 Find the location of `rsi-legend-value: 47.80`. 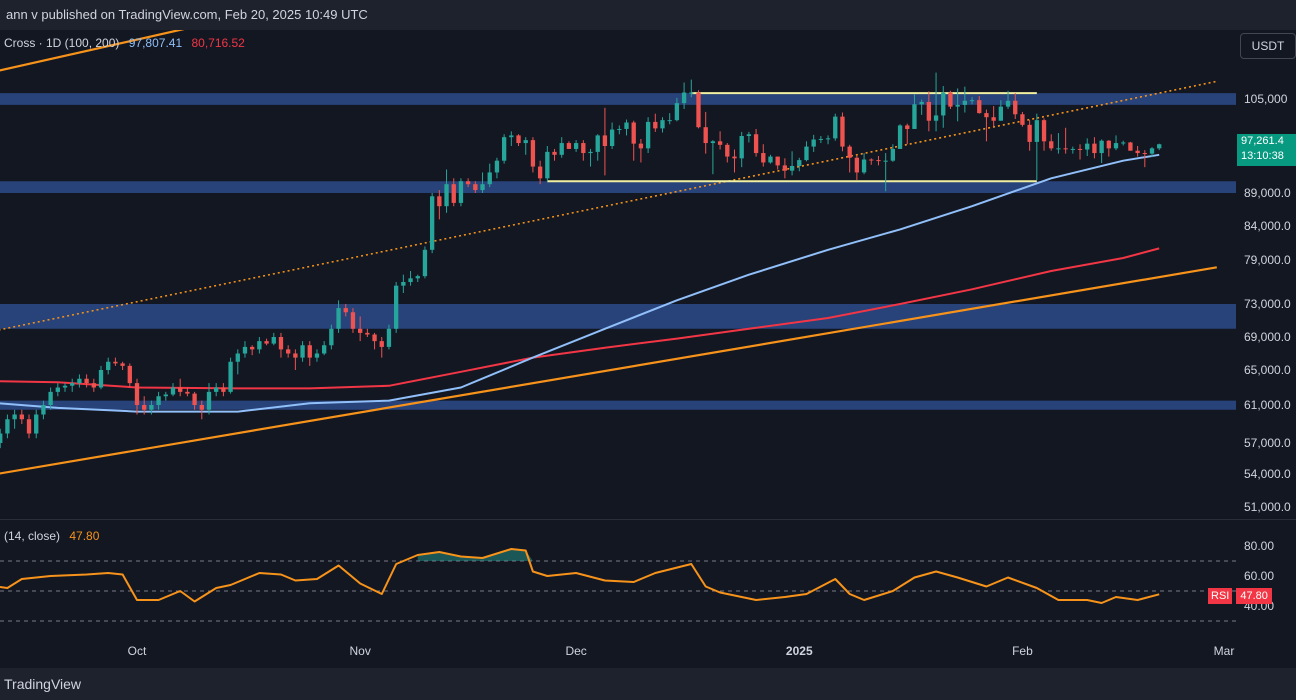

rsi-legend-value: 47.80 is located at coordinates (84, 536).